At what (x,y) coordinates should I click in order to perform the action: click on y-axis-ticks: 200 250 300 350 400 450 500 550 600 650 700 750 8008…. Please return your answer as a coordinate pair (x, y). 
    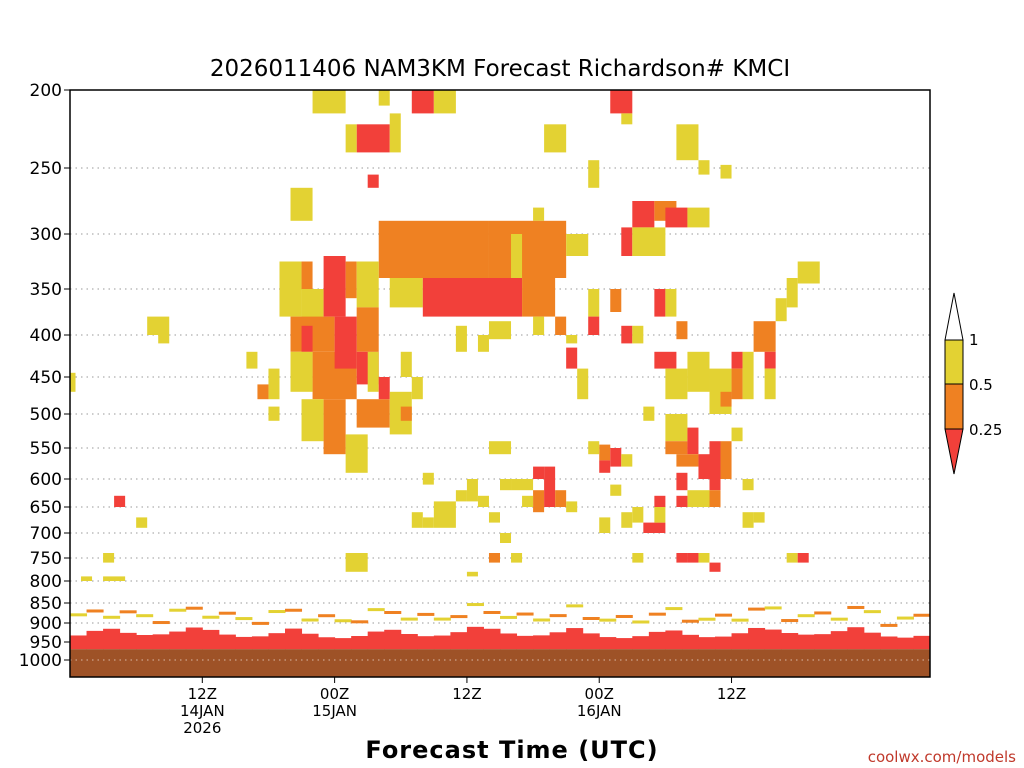
    Looking at the image, I should click on (44, 376).